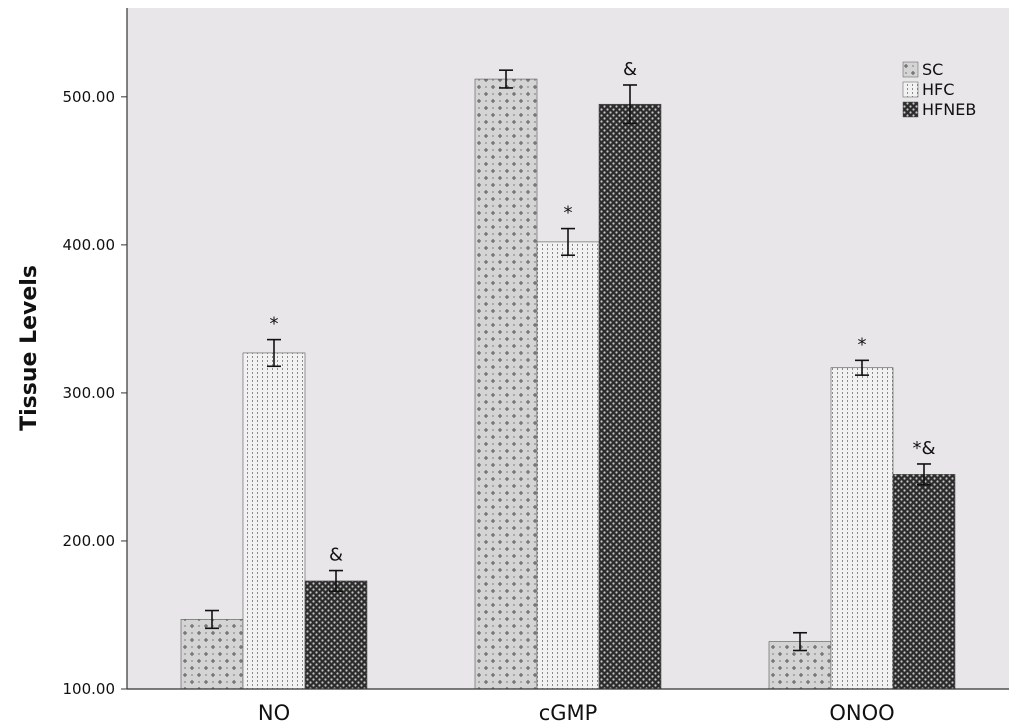 This screenshot has height=728, width=1012. I want to click on bar-sc-cgmp, so click(506, 384).